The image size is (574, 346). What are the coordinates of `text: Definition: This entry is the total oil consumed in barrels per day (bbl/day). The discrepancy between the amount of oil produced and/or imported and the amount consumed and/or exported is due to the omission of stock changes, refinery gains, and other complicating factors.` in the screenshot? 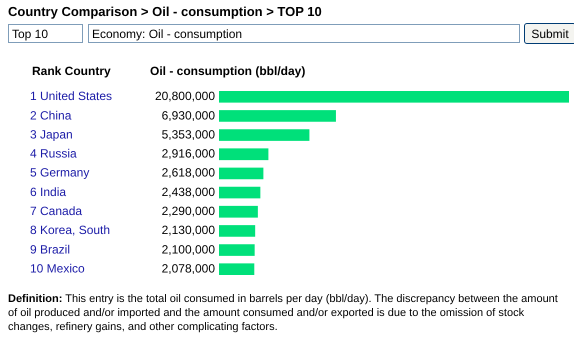 It's located at (283, 313).